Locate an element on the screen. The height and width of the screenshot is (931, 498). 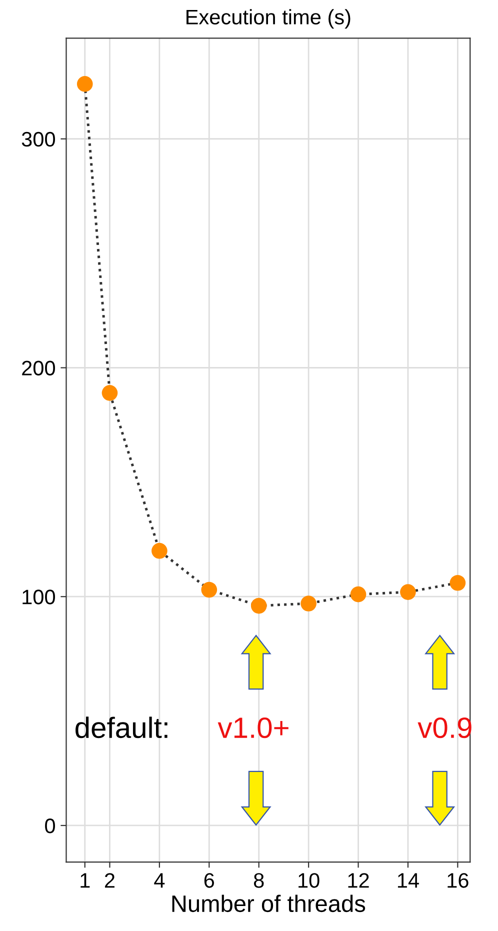
annotation: default: is located at coordinates (122, 727).